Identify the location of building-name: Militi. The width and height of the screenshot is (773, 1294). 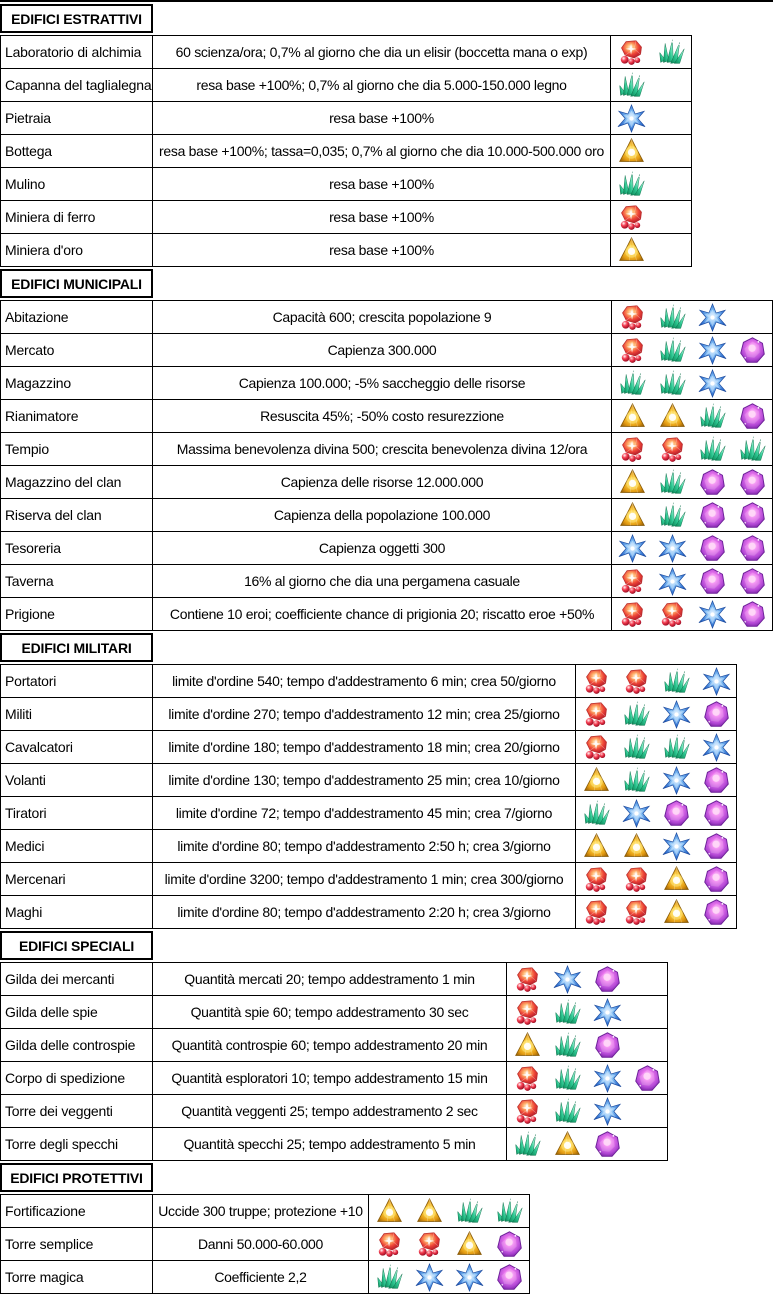
(77, 714).